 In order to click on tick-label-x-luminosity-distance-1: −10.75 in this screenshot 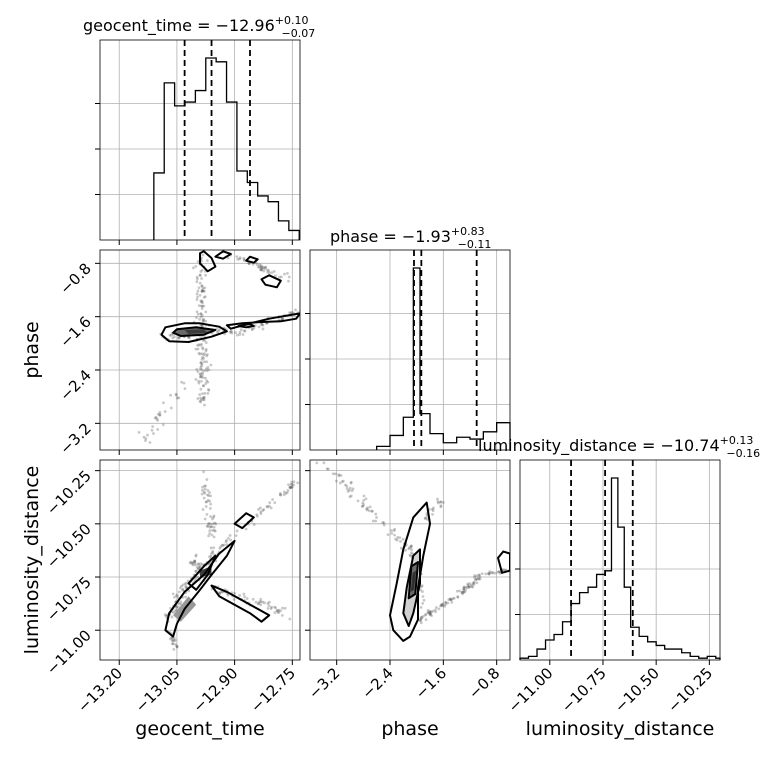, I will do `click(584, 690)`.